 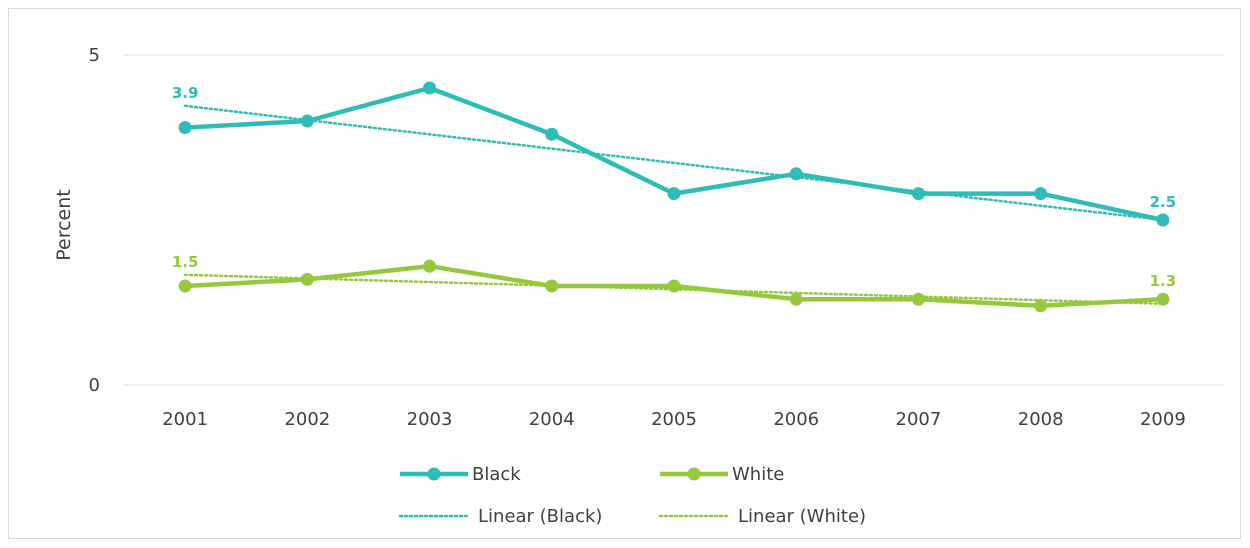 I want to click on legend-item-black: Black, so click(x=460, y=474).